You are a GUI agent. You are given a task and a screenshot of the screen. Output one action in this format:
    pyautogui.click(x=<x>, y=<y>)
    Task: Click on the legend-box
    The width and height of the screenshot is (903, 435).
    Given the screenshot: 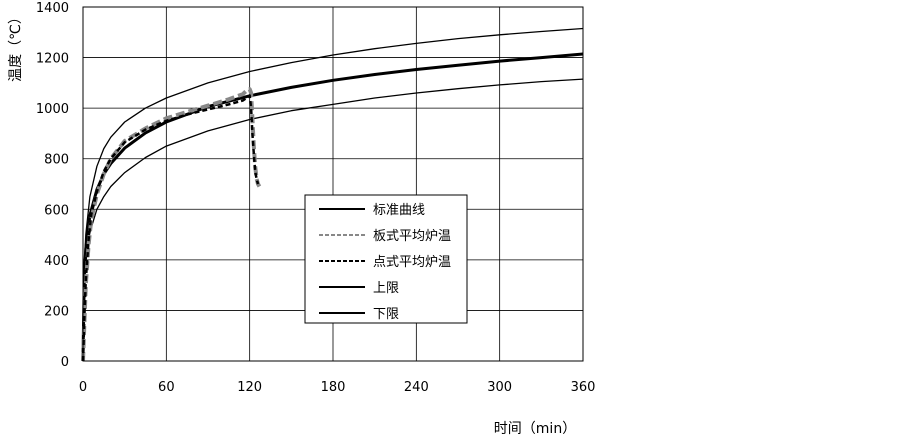 What is the action you would take?
    pyautogui.click(x=386, y=259)
    